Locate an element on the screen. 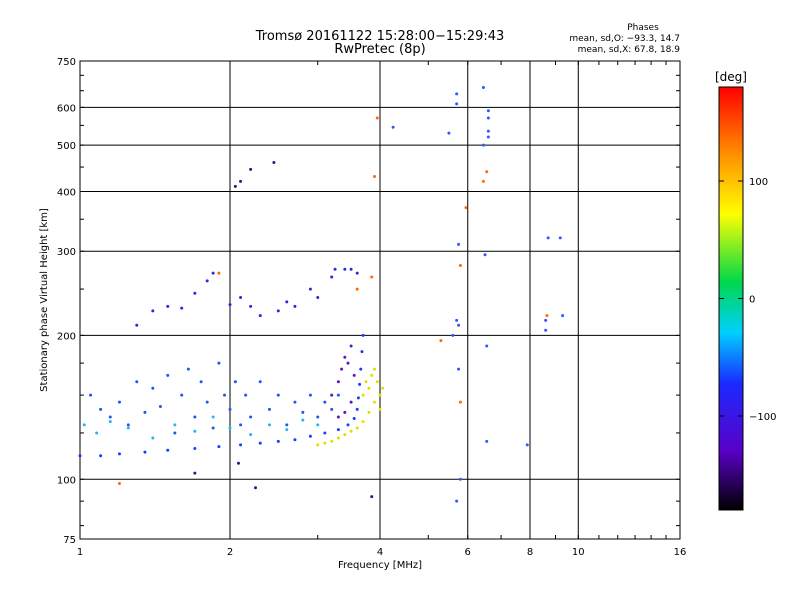 The width and height of the screenshot is (800, 600). phase-header: Phases is located at coordinates (643, 28).